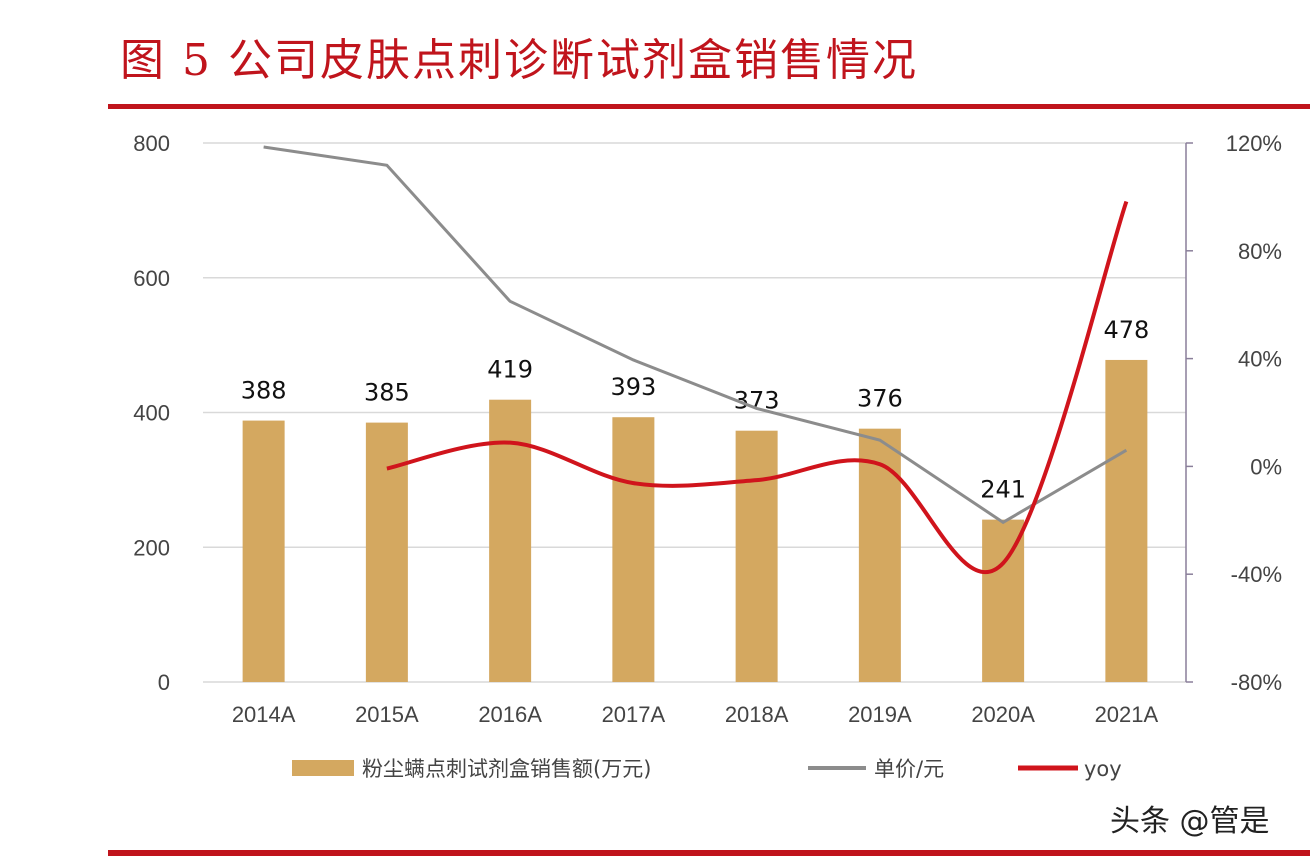  What do you see at coordinates (1260, 251) in the screenshot?
I see `right-tick-label: 80%` at bounding box center [1260, 251].